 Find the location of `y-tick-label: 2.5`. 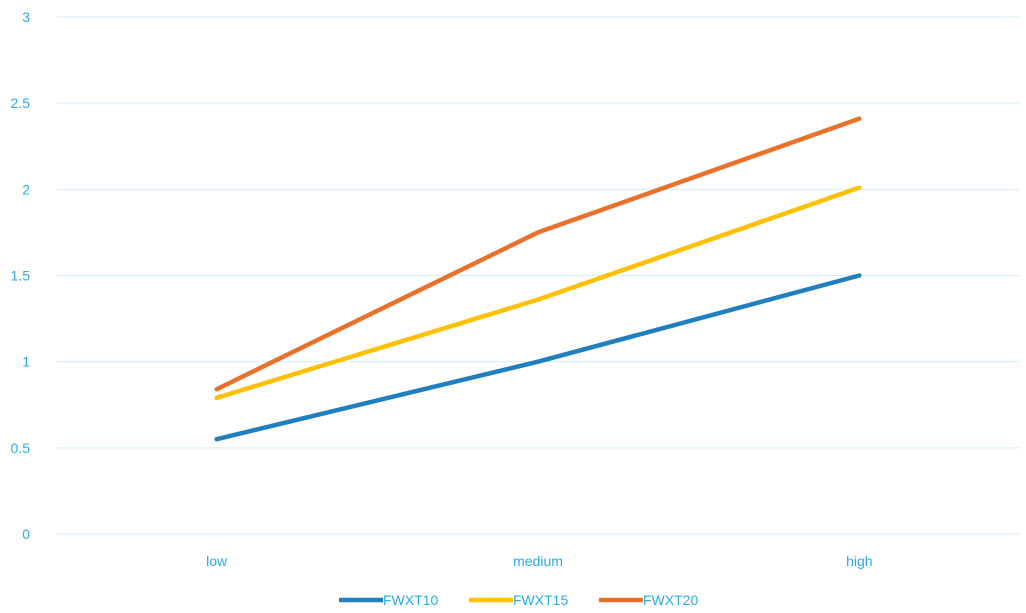

y-tick-label: 2.5 is located at coordinates (21, 103).